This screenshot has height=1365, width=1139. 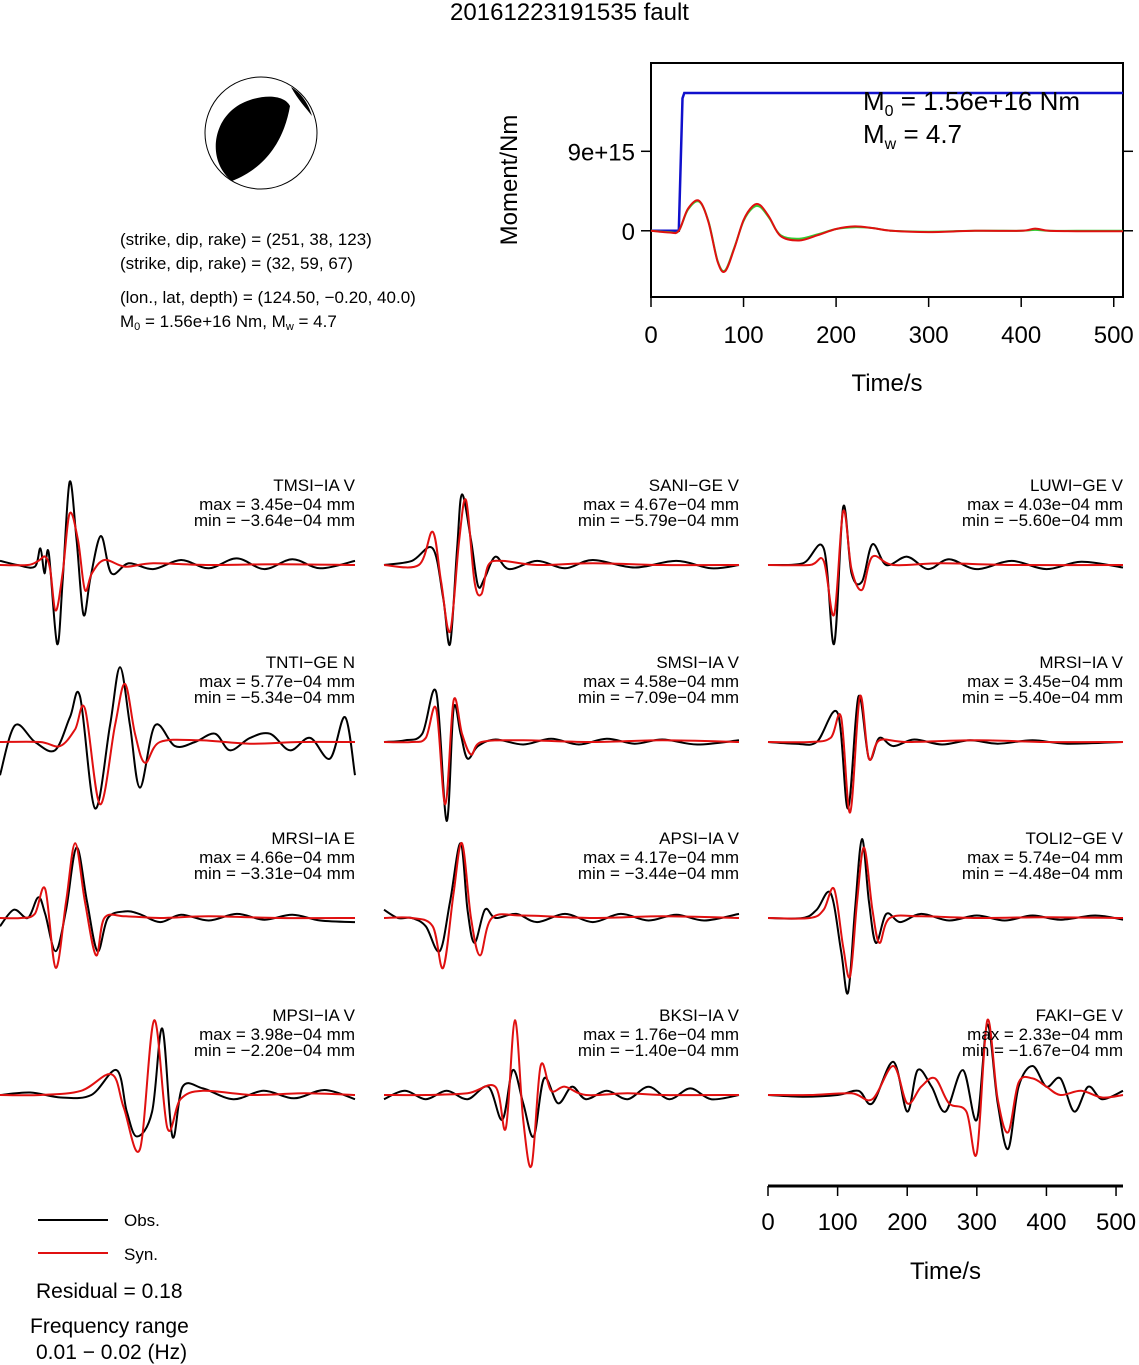 I want to click on min-amplitude: min = −5.34e−04 mm, so click(x=274, y=697).